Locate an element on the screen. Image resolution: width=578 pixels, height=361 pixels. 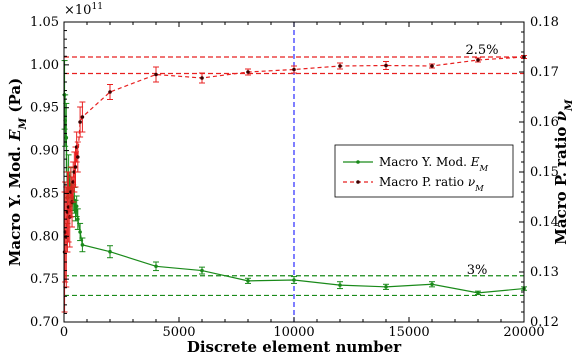
y-left-tick-label-3: 0.85 is located at coordinates (44, 193).